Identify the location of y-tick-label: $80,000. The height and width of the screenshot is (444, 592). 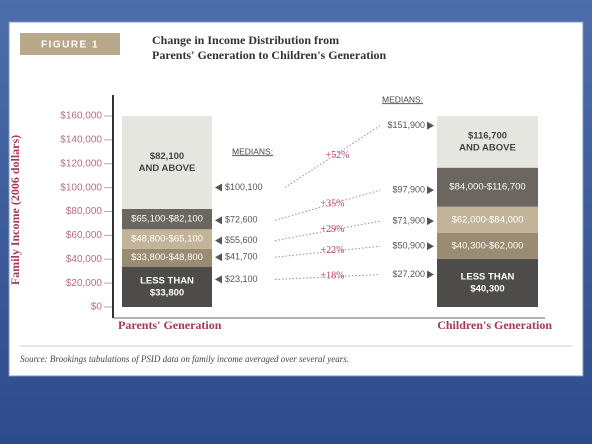
(84, 211).